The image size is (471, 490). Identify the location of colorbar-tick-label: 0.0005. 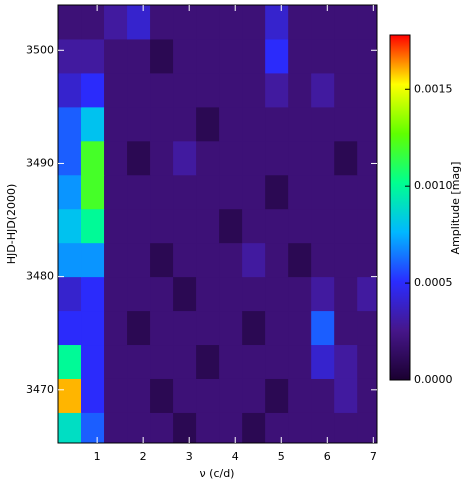
(433, 282).